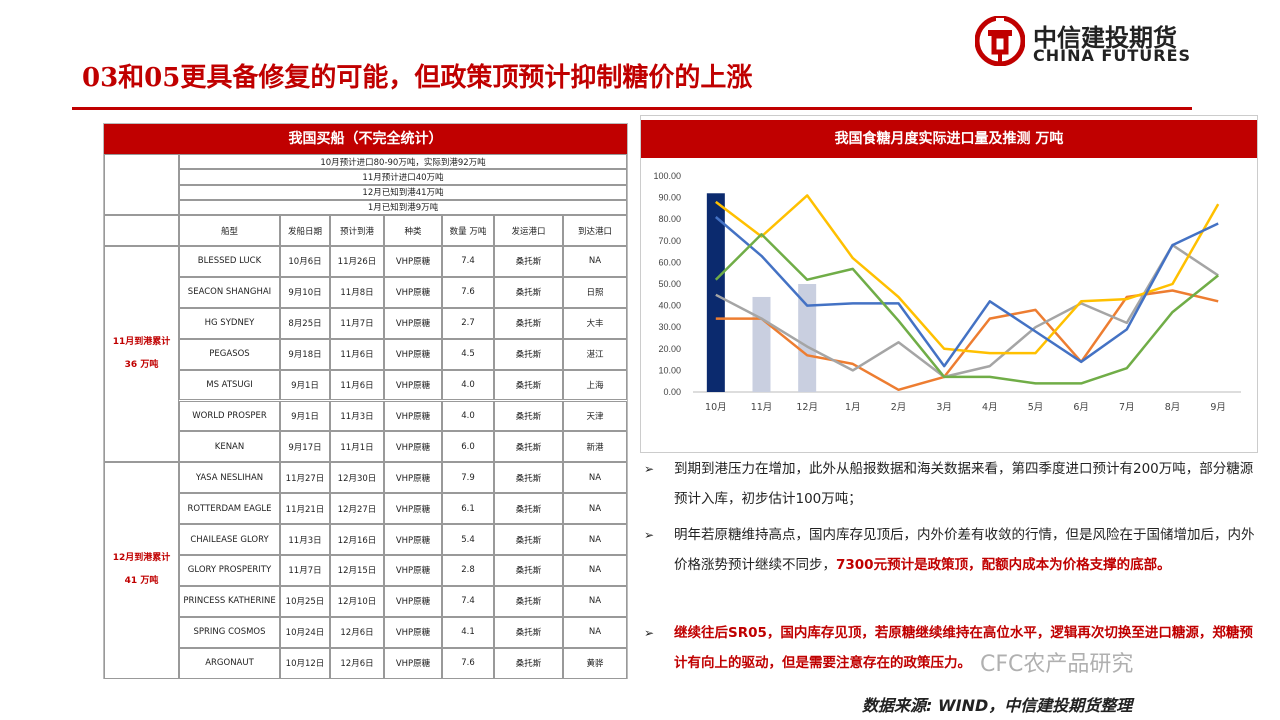  Describe the element at coordinates (229, 601) in the screenshot. I see `table-cell: PRINCESS KATHERINE` at that location.